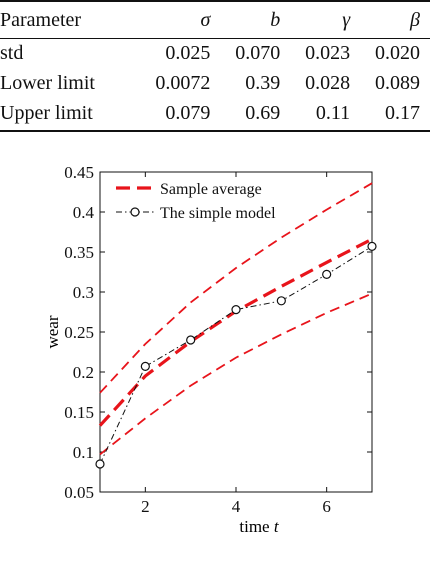  Describe the element at coordinates (215, 38) in the screenshot. I see `table-header-rule` at that location.